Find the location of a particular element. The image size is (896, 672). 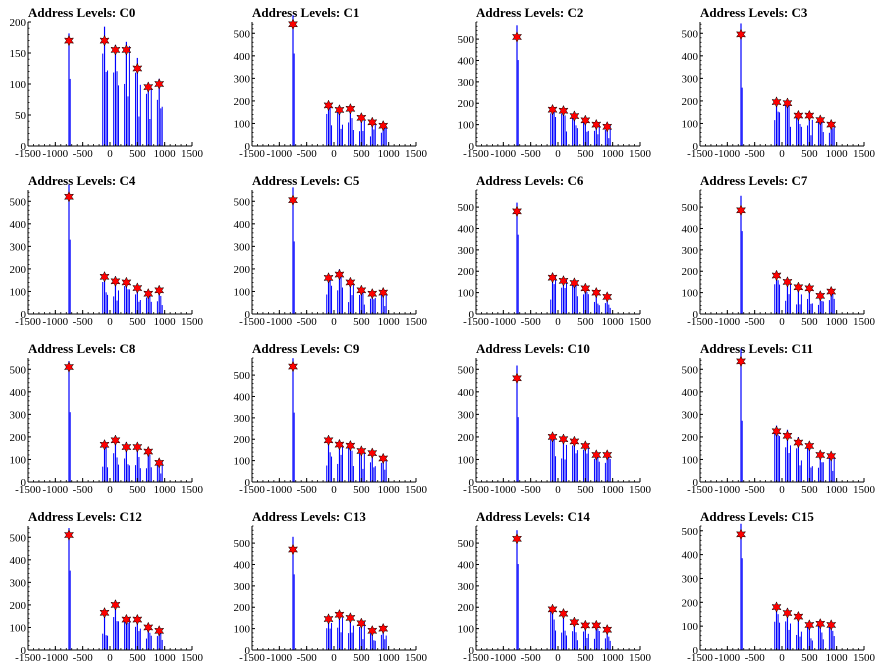

y-tick-label: 50 is located at coordinates (21, 116).